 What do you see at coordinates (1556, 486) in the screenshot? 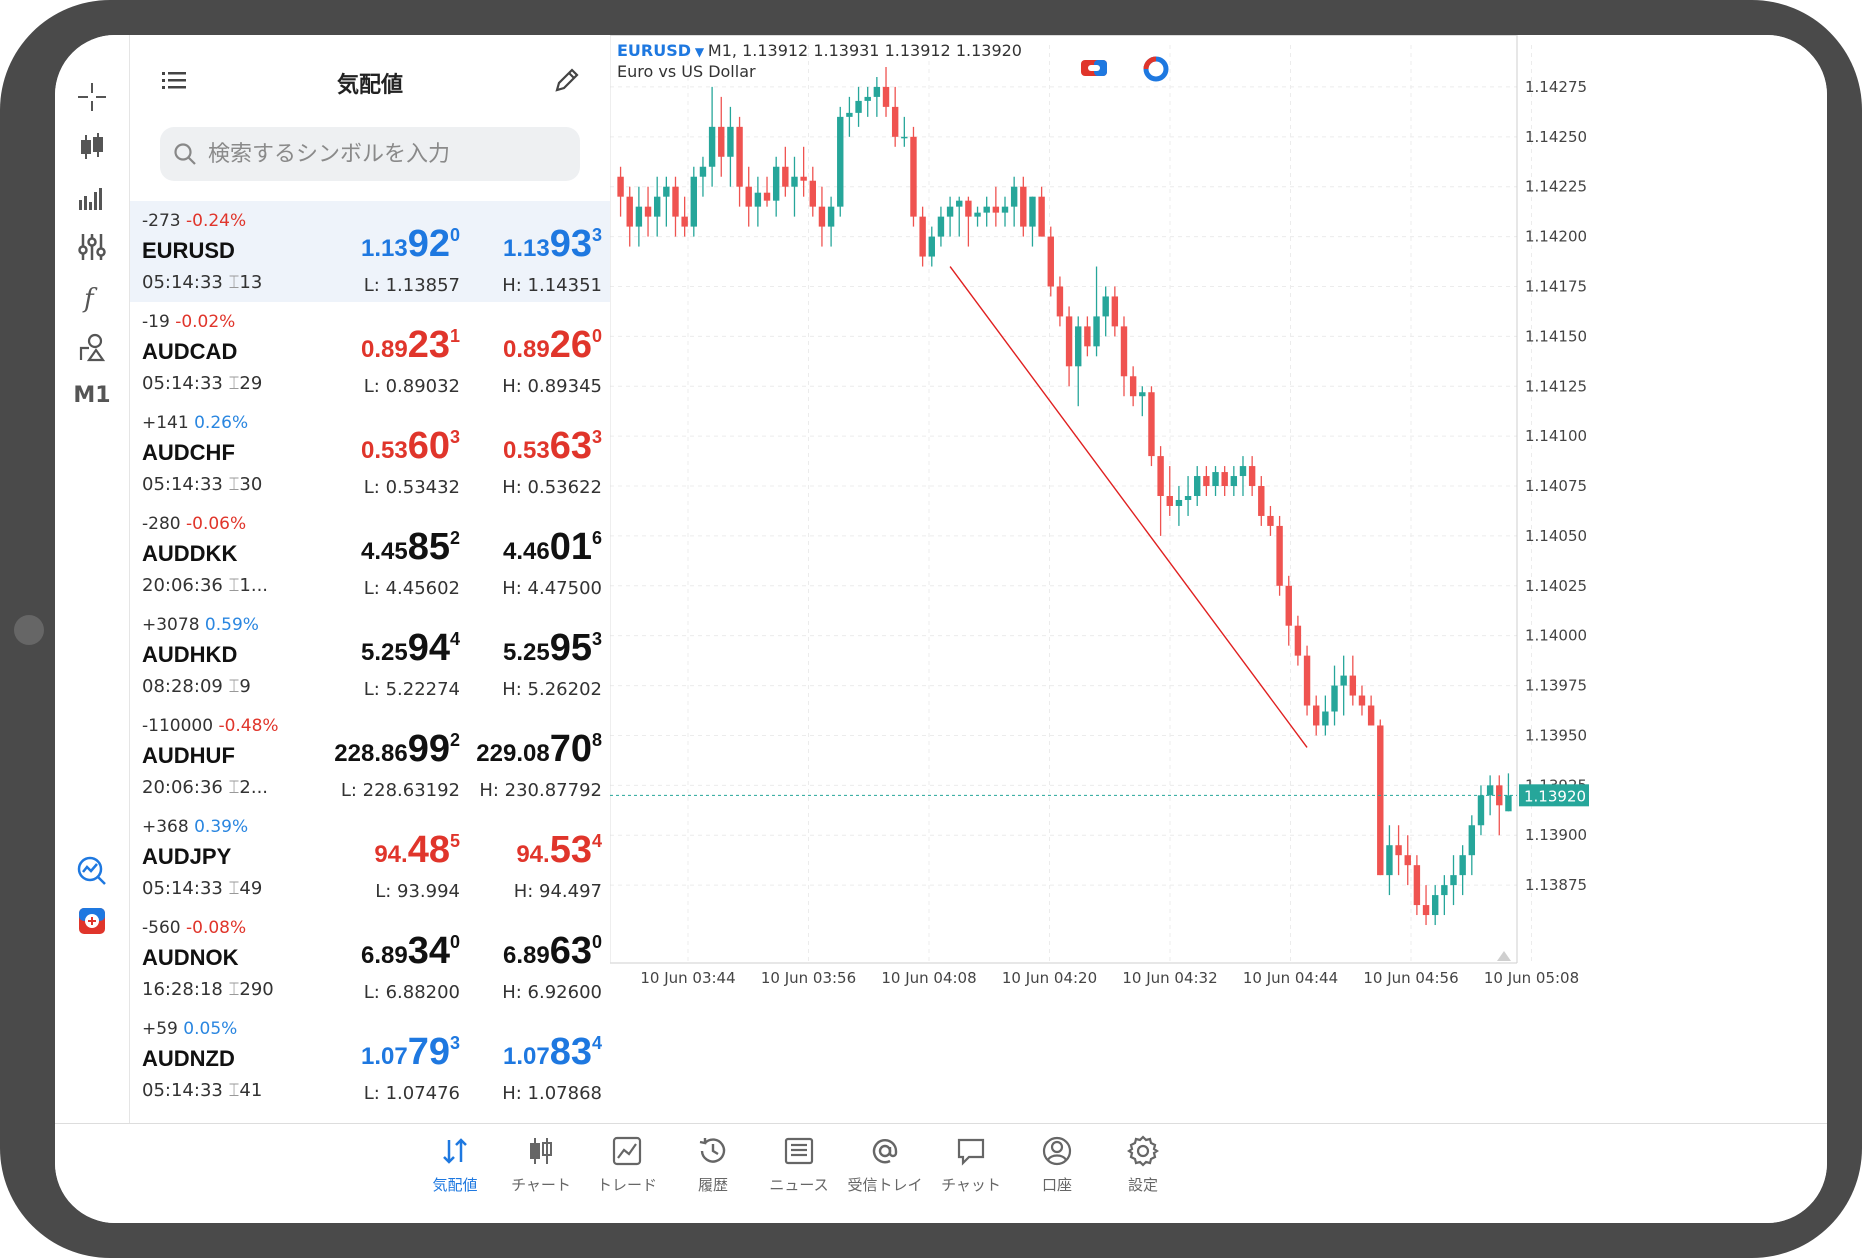
I see `price-axis-label: 1.14075` at bounding box center [1556, 486].